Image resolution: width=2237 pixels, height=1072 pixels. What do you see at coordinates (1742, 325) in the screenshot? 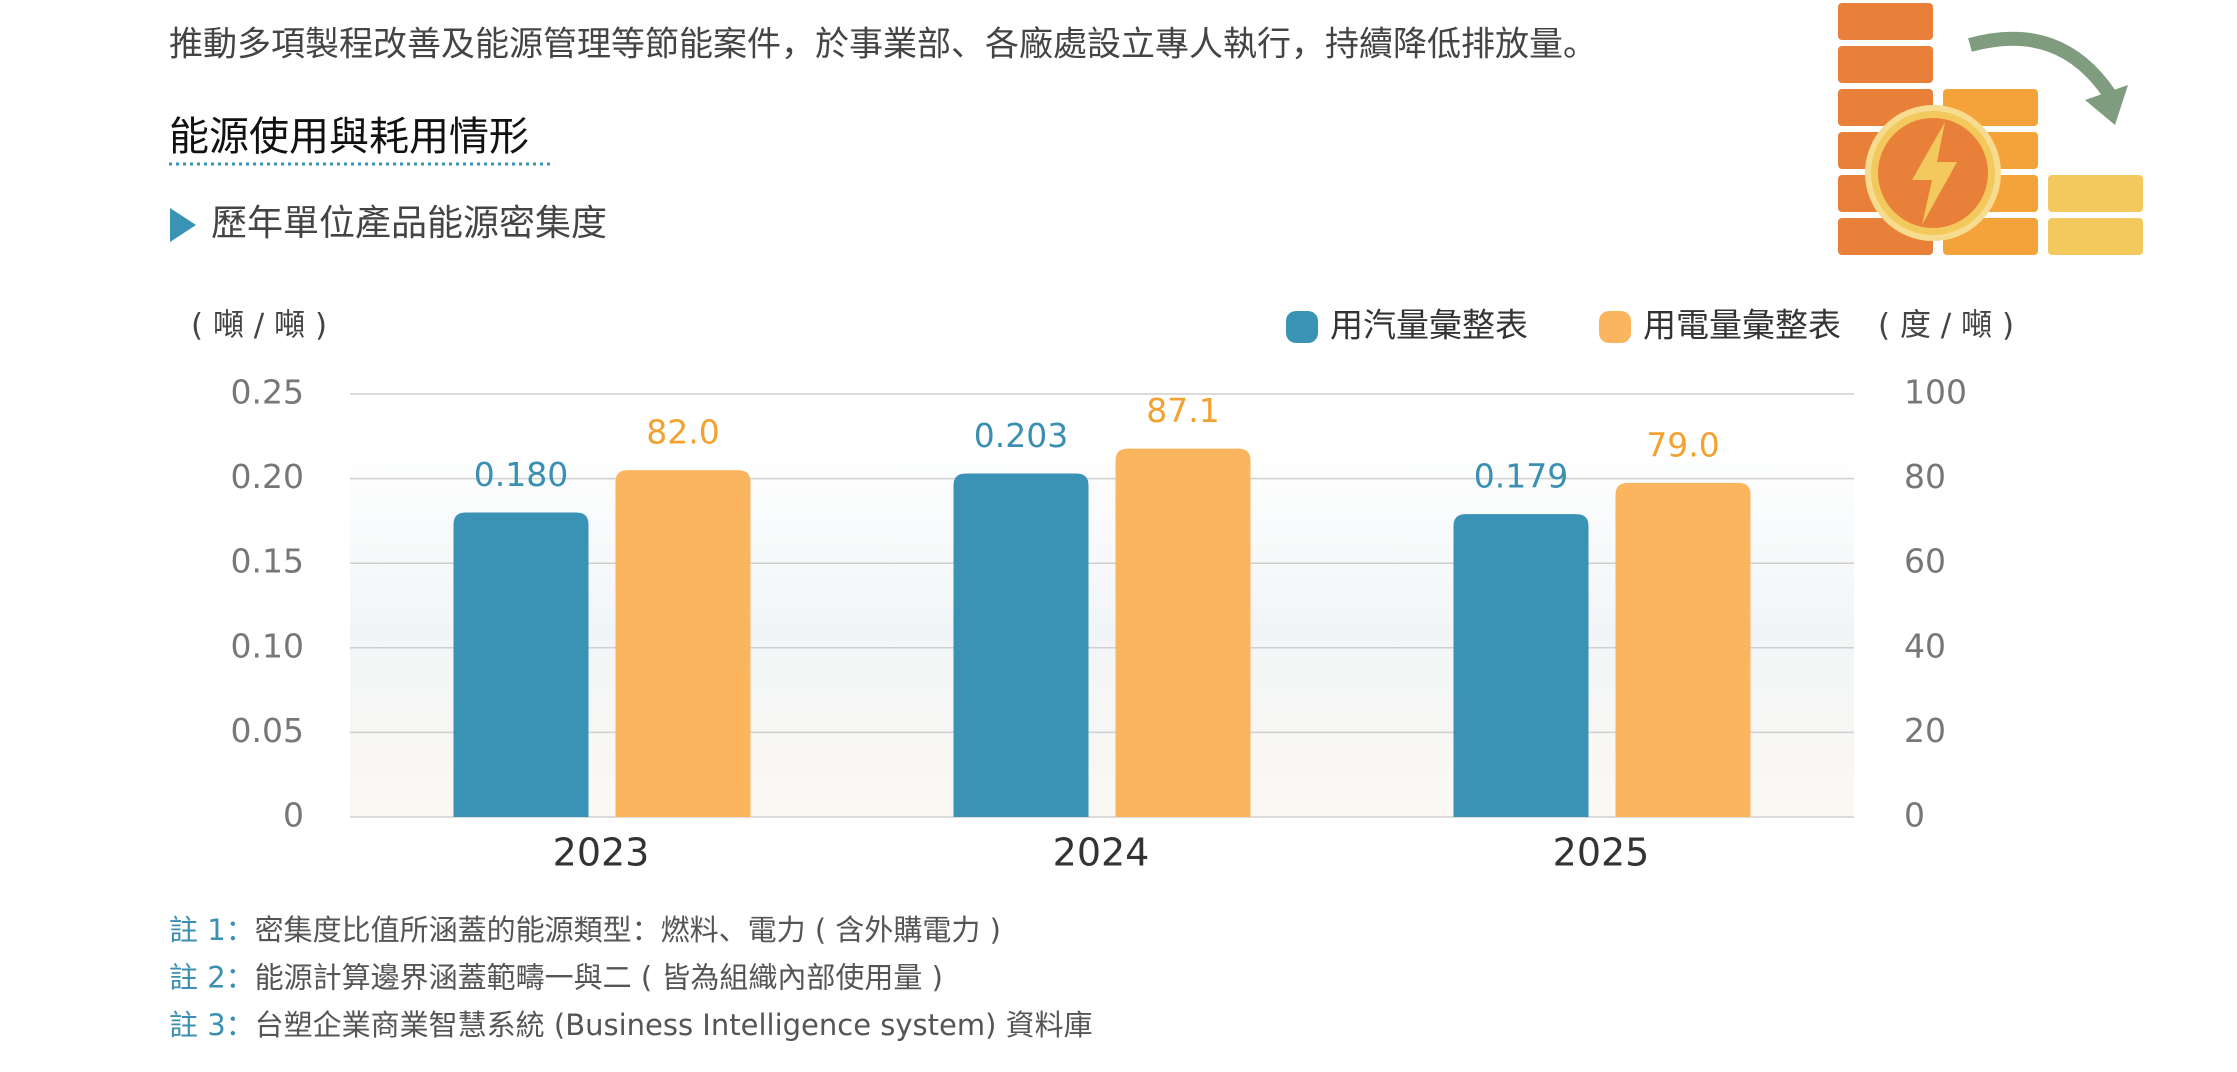
I see `legend-label: 用電量彙整表` at bounding box center [1742, 325].